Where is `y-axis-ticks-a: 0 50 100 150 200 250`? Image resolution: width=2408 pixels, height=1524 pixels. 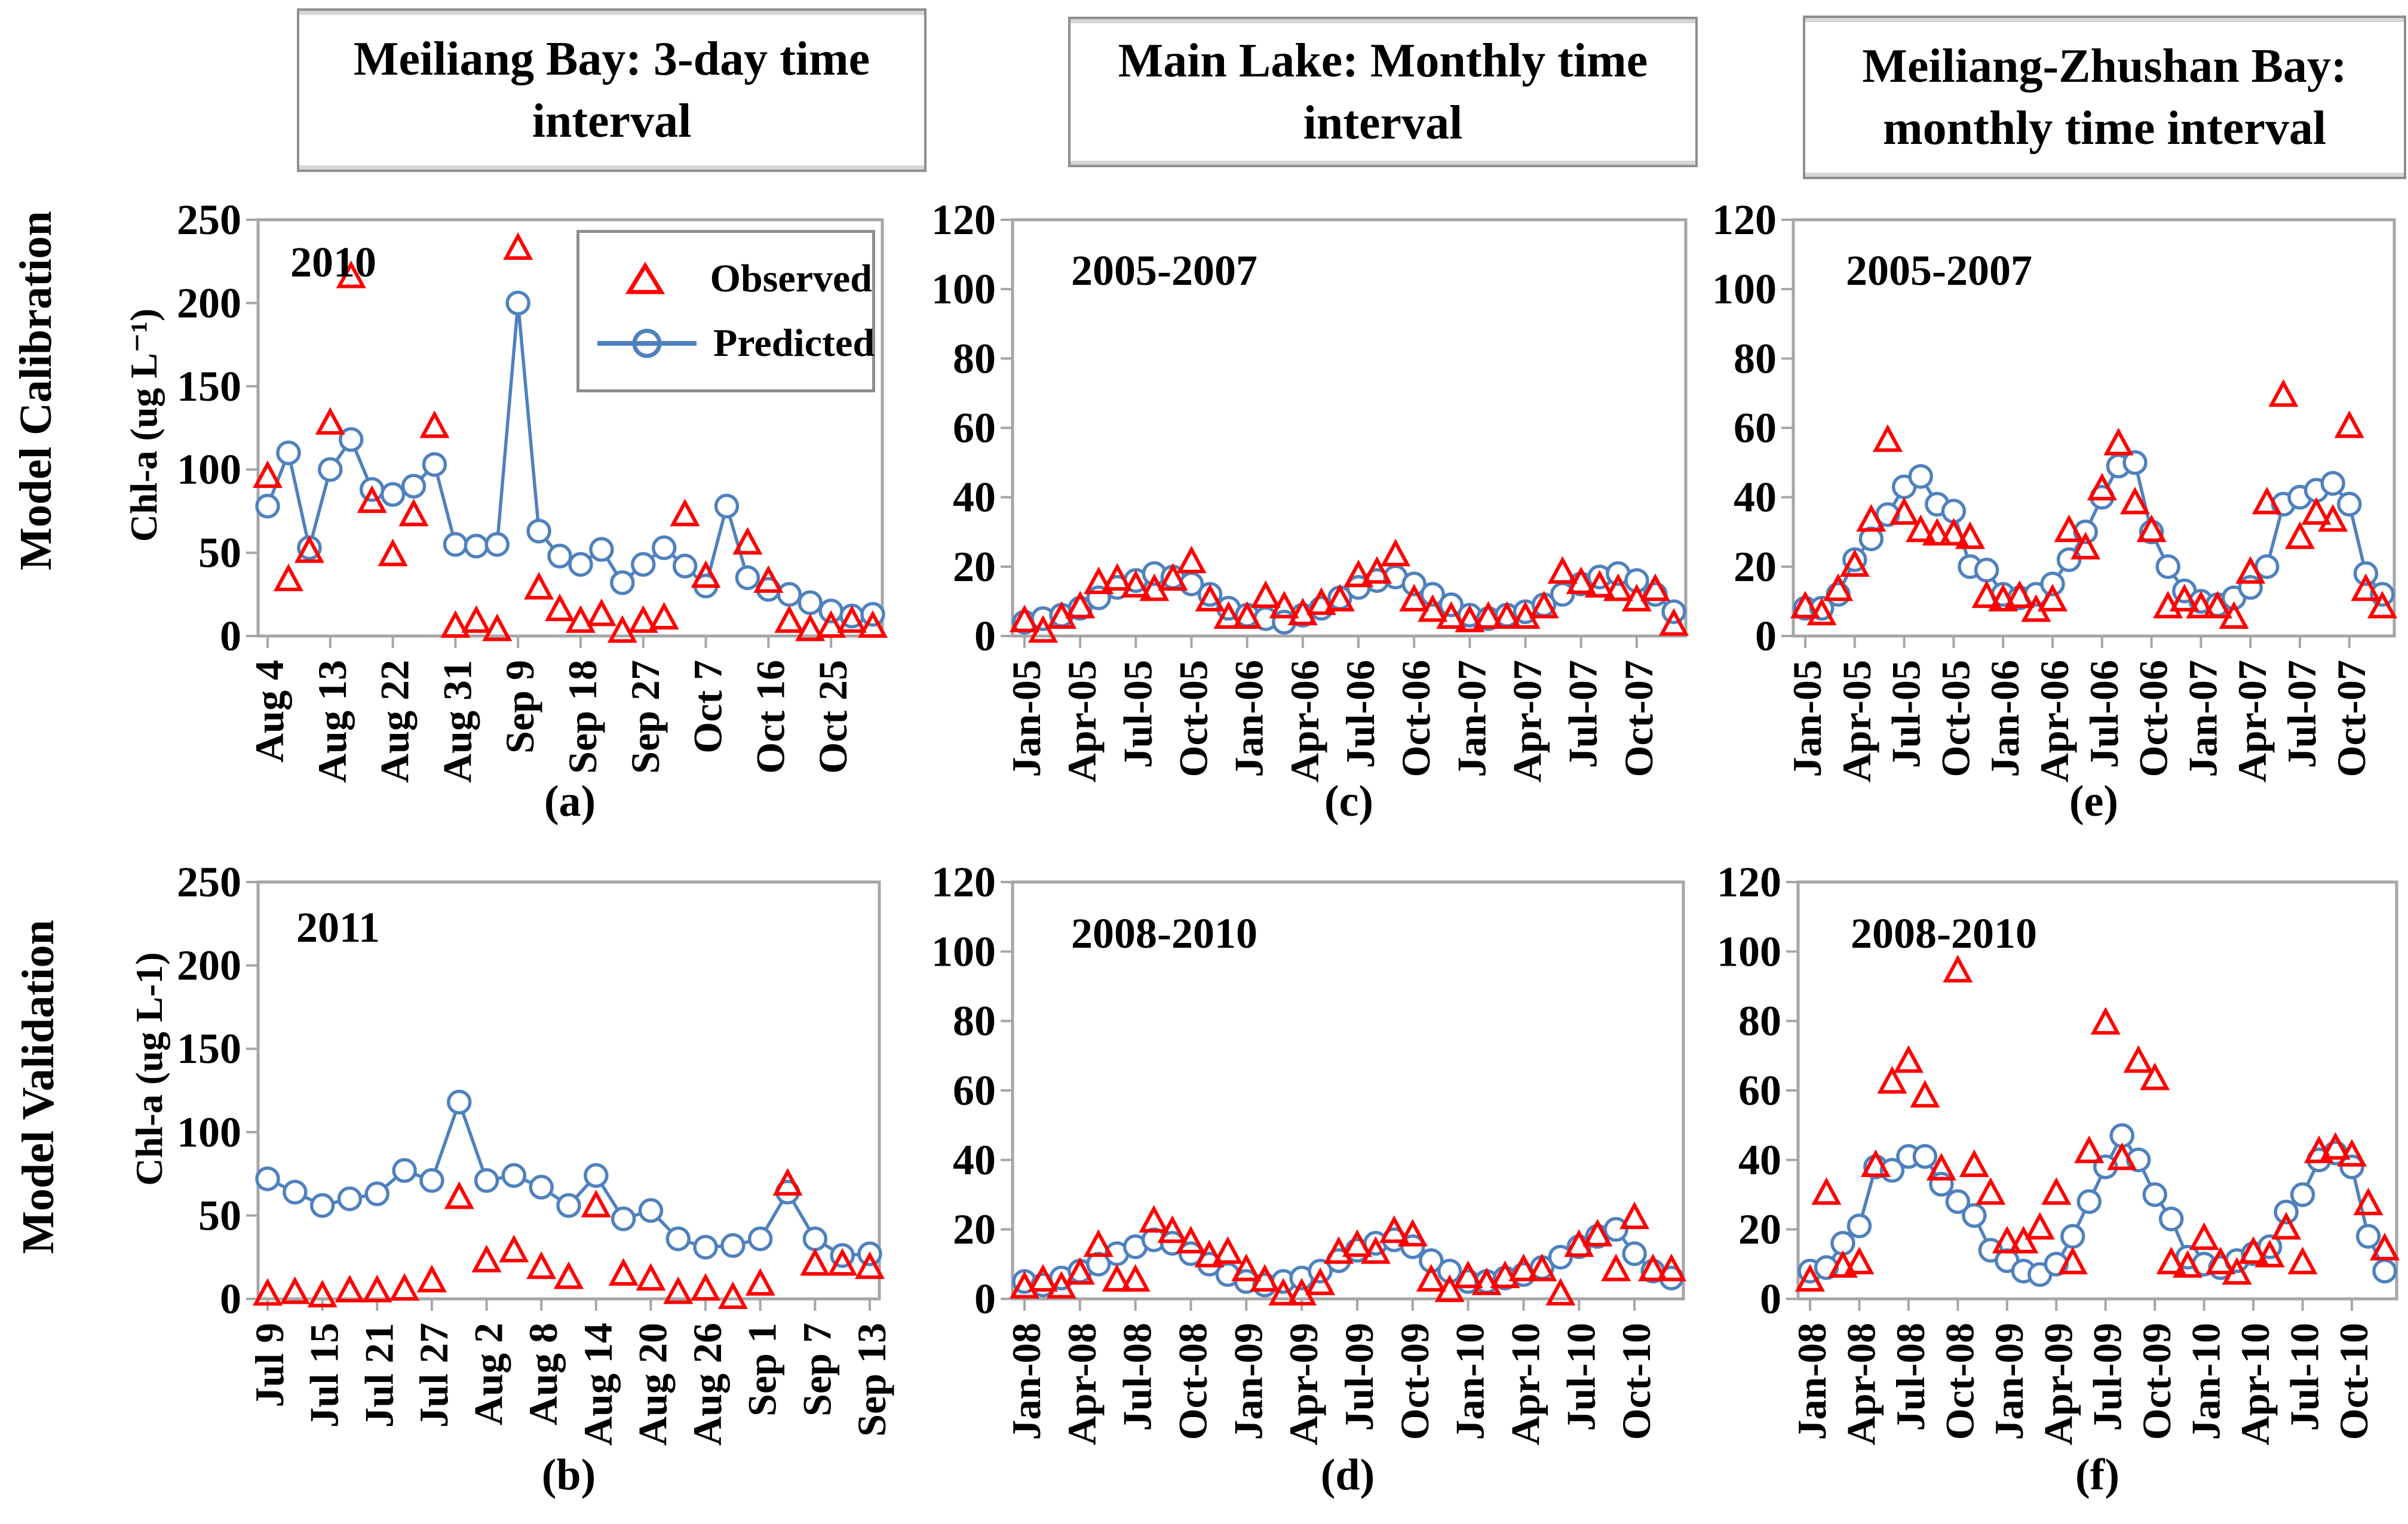 y-axis-ticks-a: 0 50 100 150 200 250 is located at coordinates (217, 428).